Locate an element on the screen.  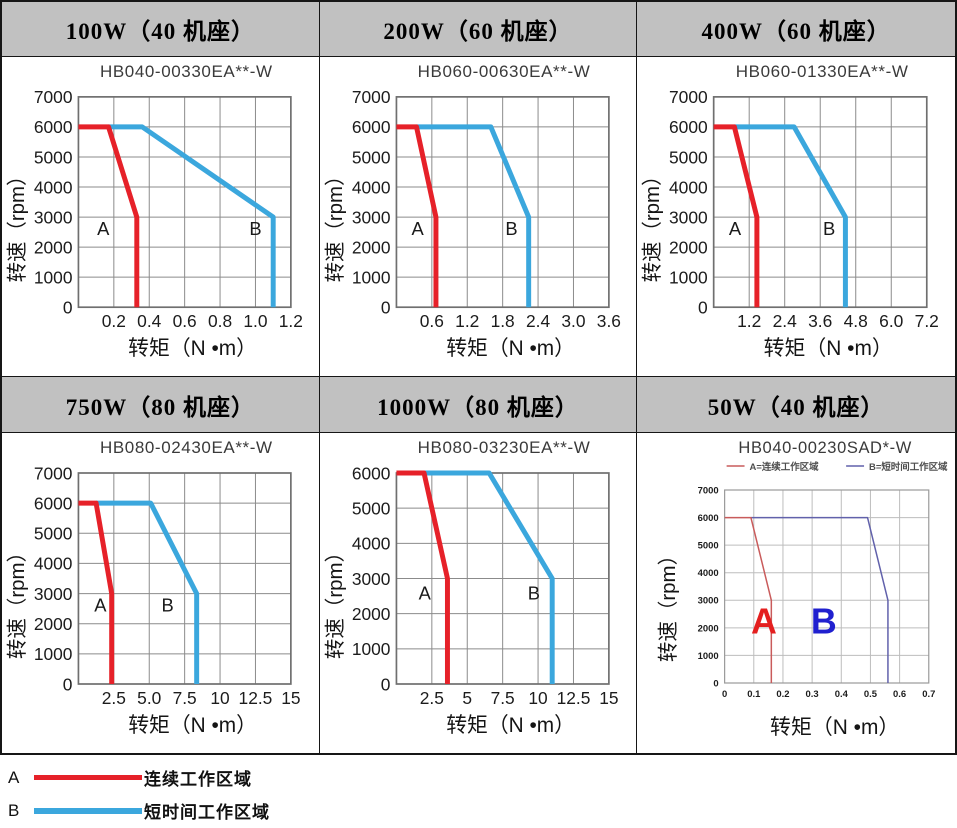
svg-text: 0.4 is located at coordinates (149, 321).